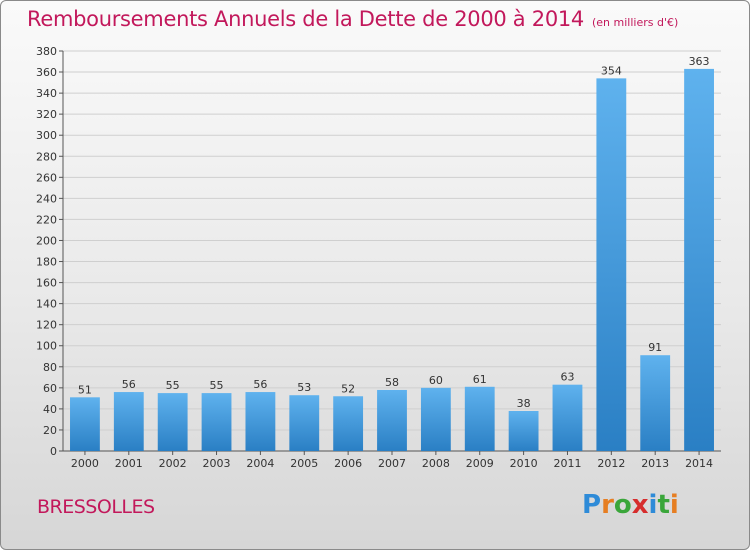 This screenshot has width=750, height=550. What do you see at coordinates (129, 384) in the screenshot?
I see `value-label-2001: 56` at bounding box center [129, 384].